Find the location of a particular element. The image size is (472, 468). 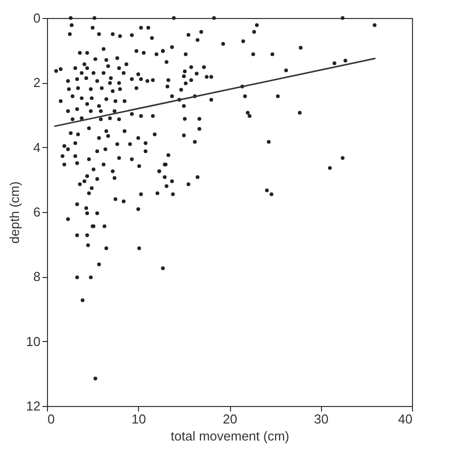

y-tick-label: 8 is located at coordinates (36, 276).